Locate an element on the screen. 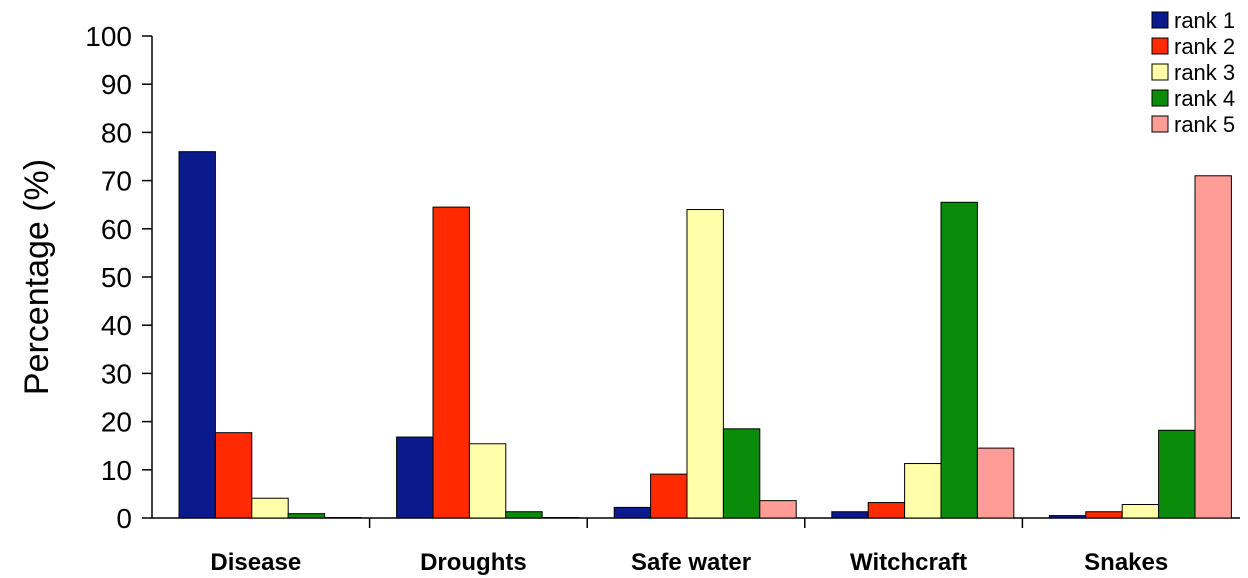  x-category-label: Snakes is located at coordinates (1126, 562).